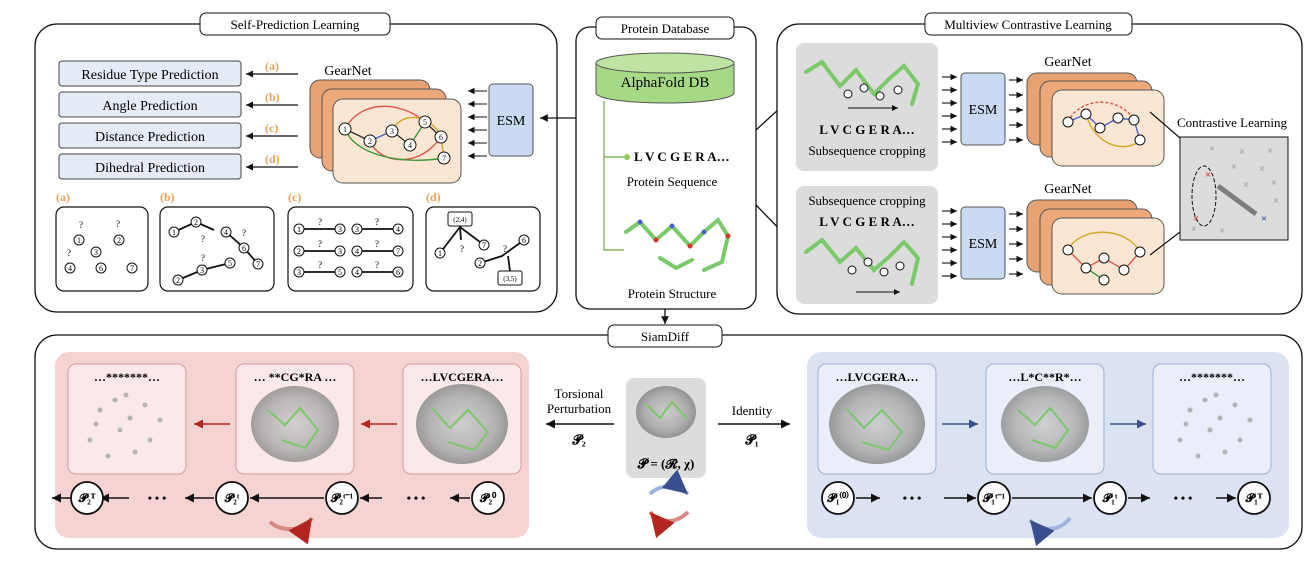 The height and width of the screenshot is (573, 1314). Describe the element at coordinates (1183, 498) in the screenshot. I see `right-dots-2: • • •` at that location.